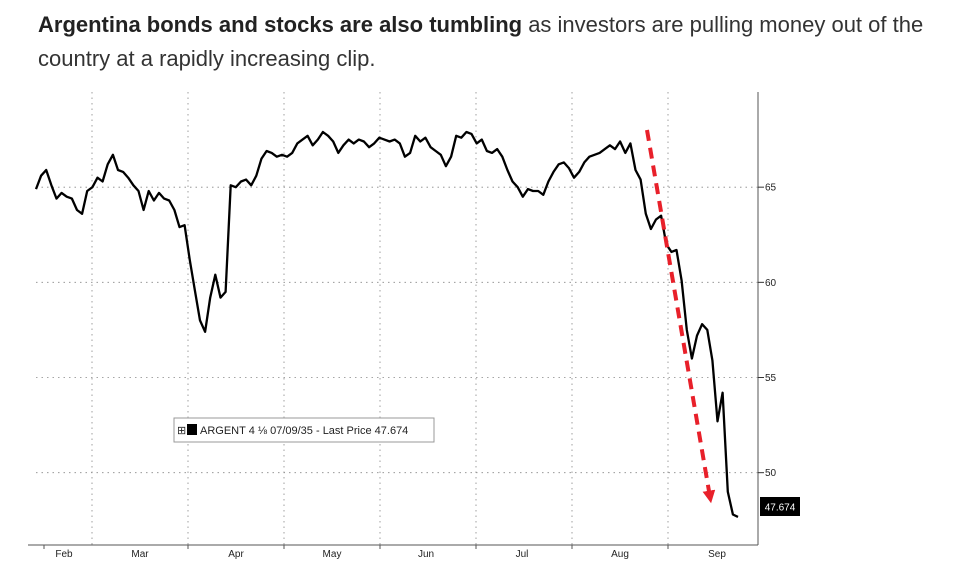 The width and height of the screenshot is (972, 561). I want to click on y-tick-label: 50, so click(771, 473).